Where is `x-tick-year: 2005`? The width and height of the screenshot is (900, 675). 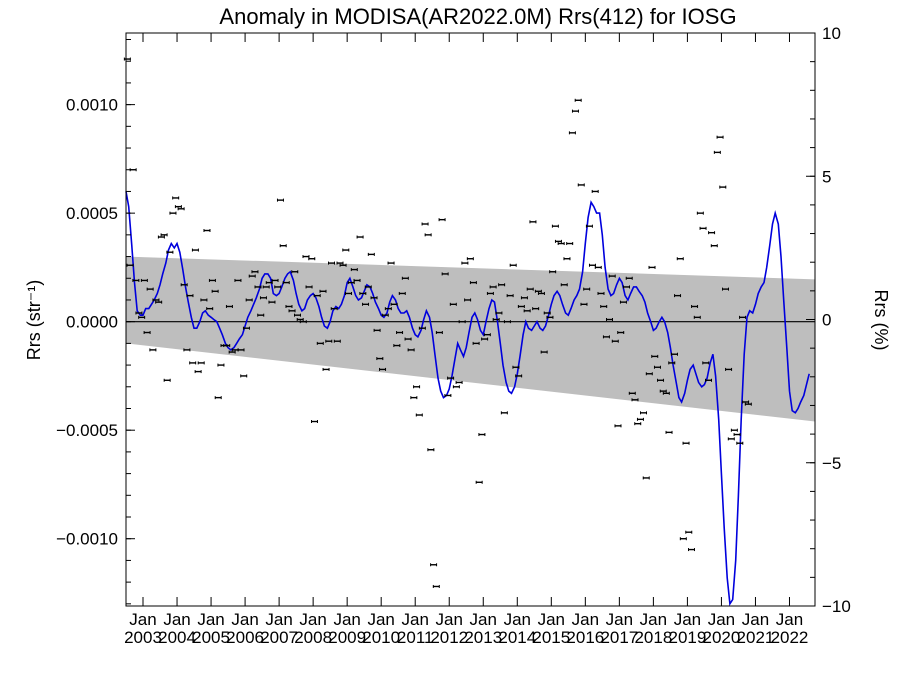
x-tick-year: 2005 is located at coordinates (211, 637).